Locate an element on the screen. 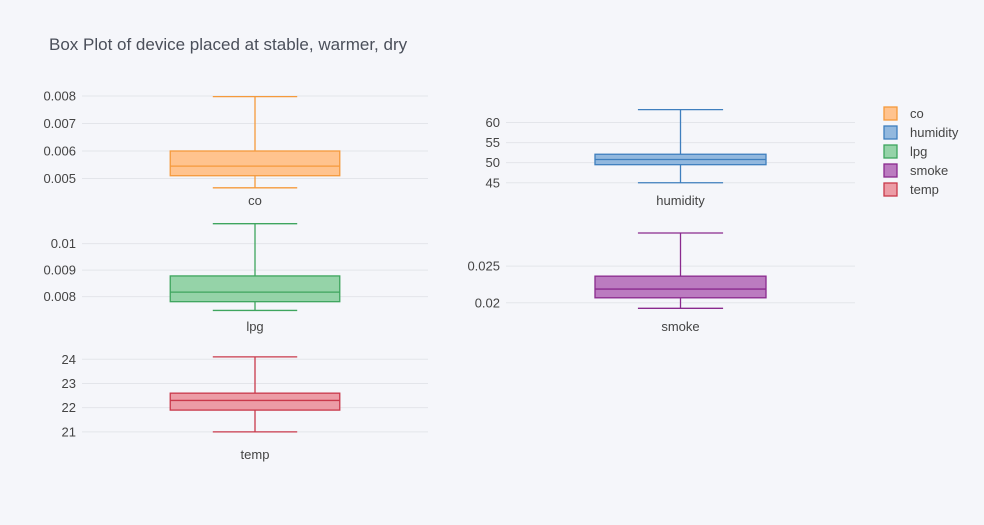 The image size is (984, 525). legend-label-humidity: humidity is located at coordinates (934, 132).